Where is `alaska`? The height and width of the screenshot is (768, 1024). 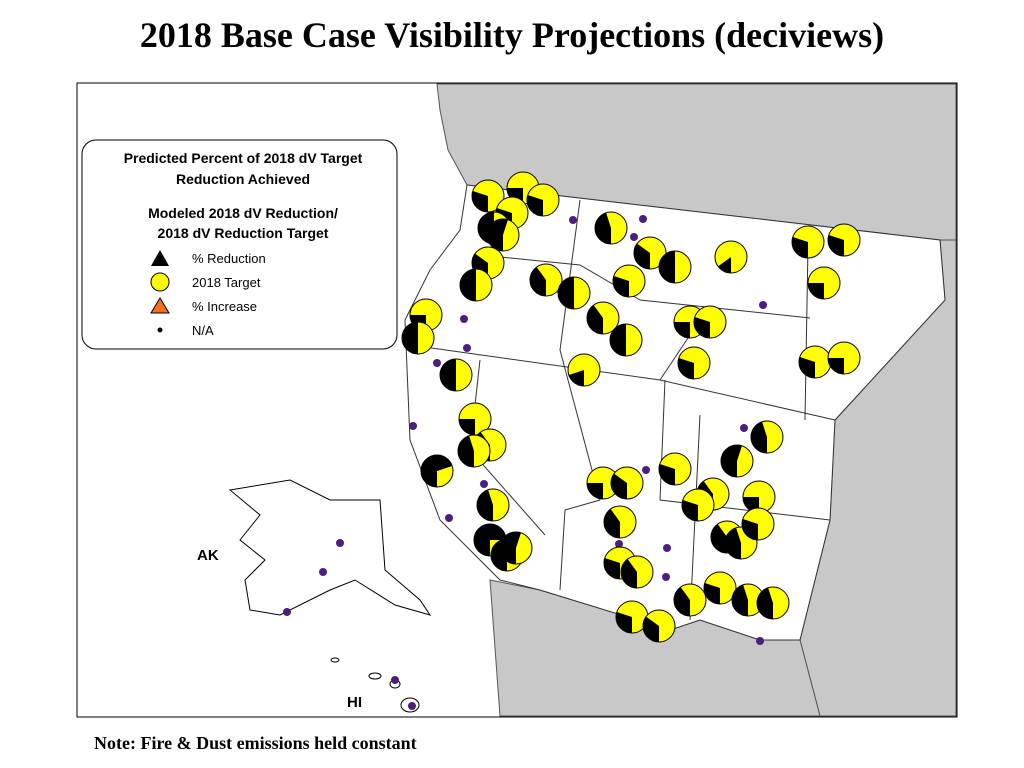
alaska is located at coordinates (330, 547).